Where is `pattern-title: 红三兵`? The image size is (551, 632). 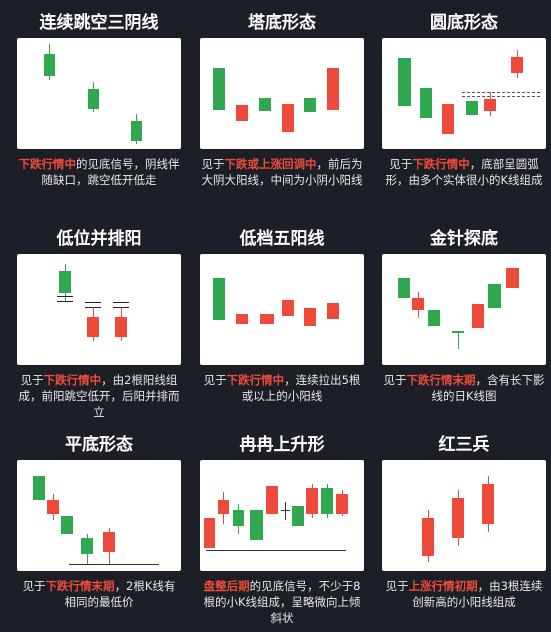 pattern-title: 红三兵 is located at coordinates (464, 445).